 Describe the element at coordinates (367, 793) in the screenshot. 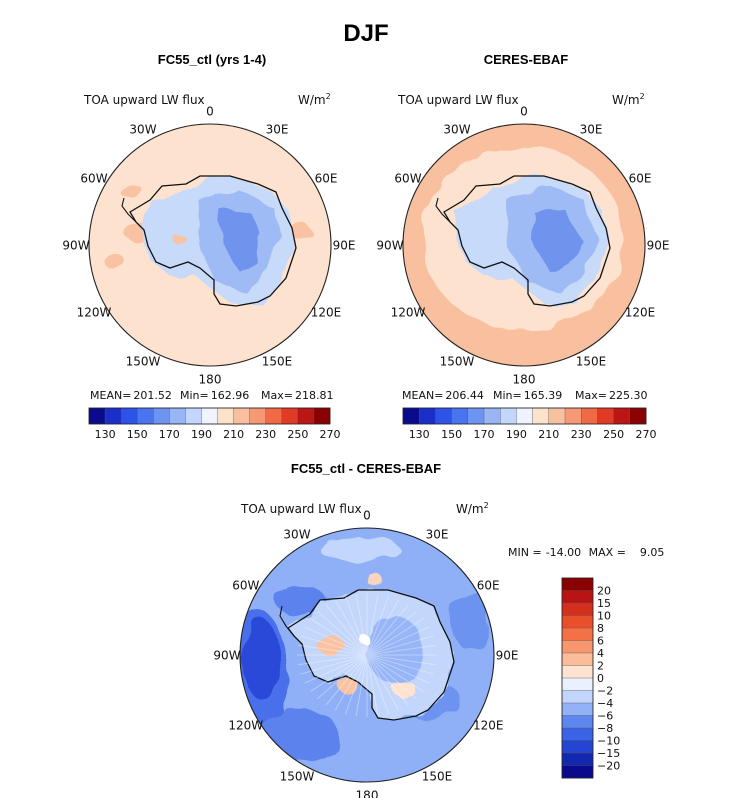

I see `lon-label-diff: 180` at that location.